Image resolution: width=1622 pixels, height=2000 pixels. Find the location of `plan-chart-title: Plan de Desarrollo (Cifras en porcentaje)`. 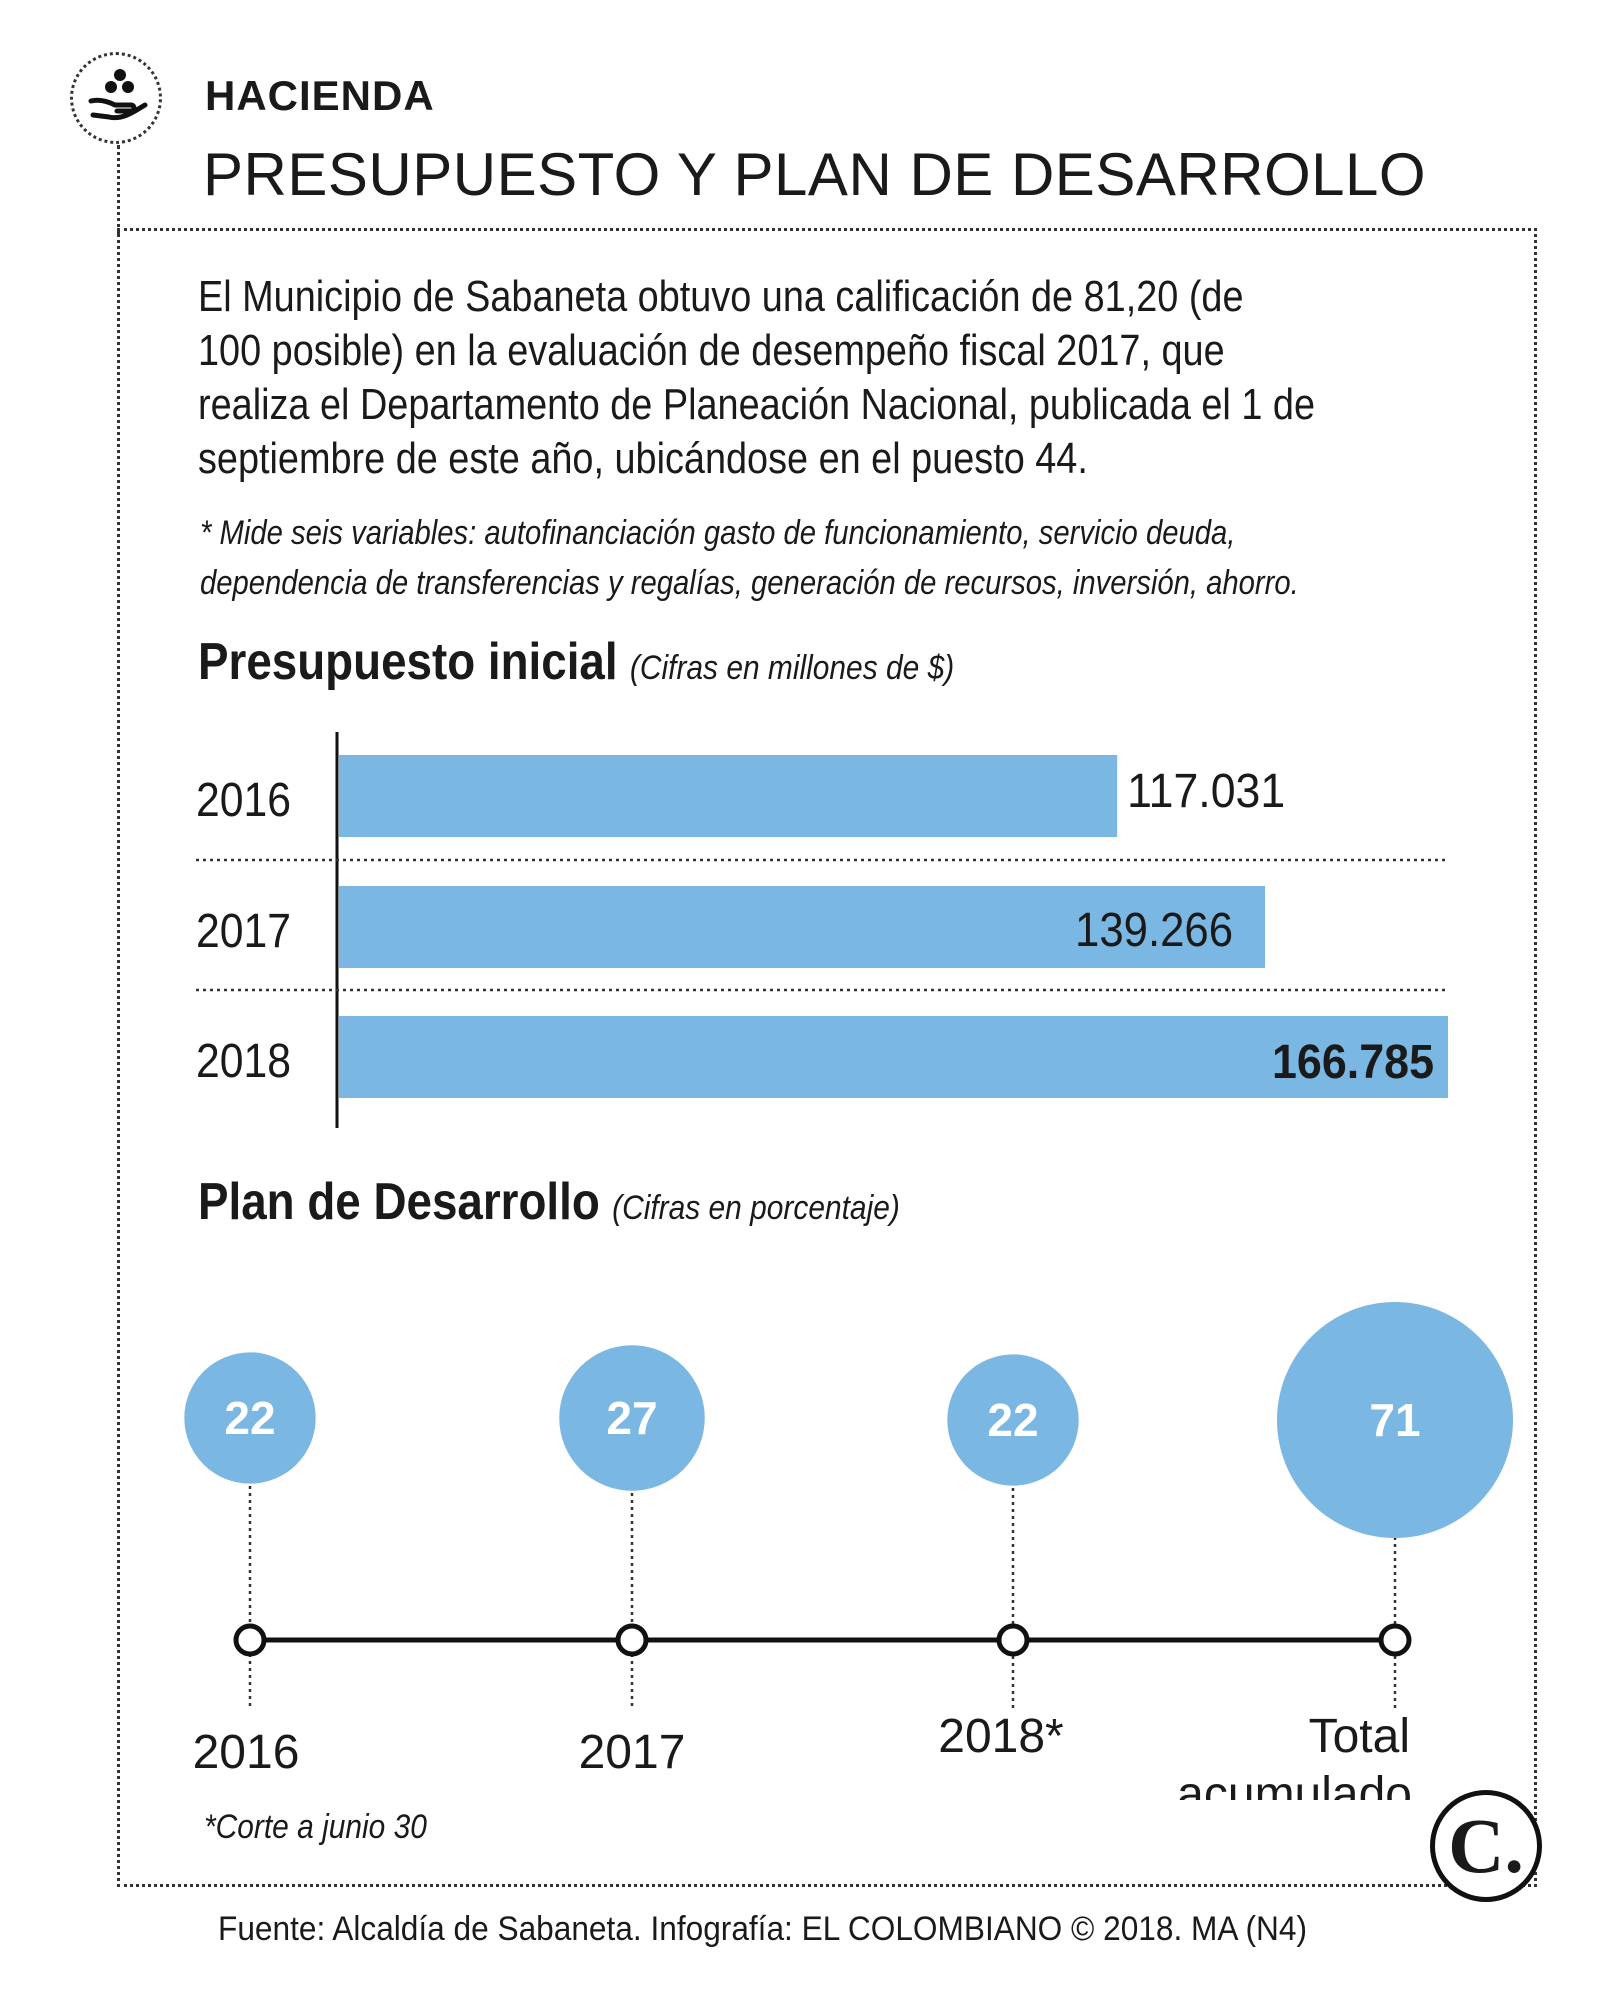

plan-chart-title: Plan de Desarrollo (Cifras en porcentaje) is located at coordinates (549, 1202).